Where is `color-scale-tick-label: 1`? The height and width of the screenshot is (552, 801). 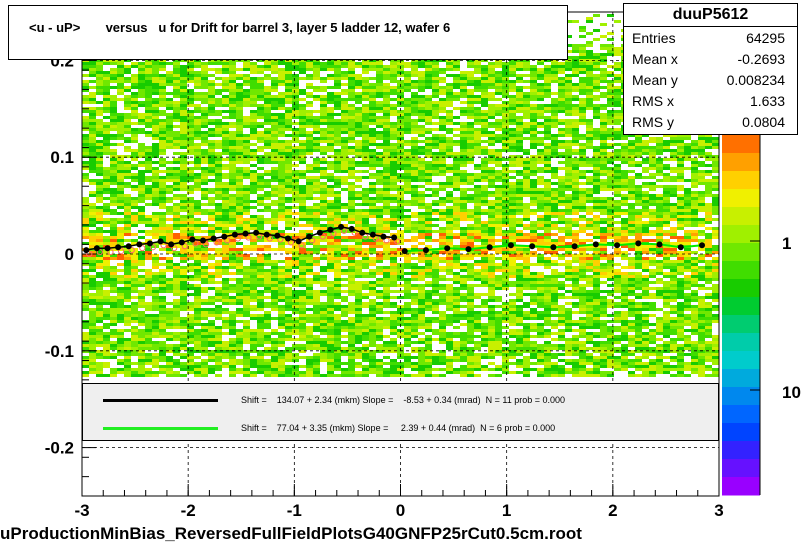 color-scale-tick-label: 1 is located at coordinates (786, 243).